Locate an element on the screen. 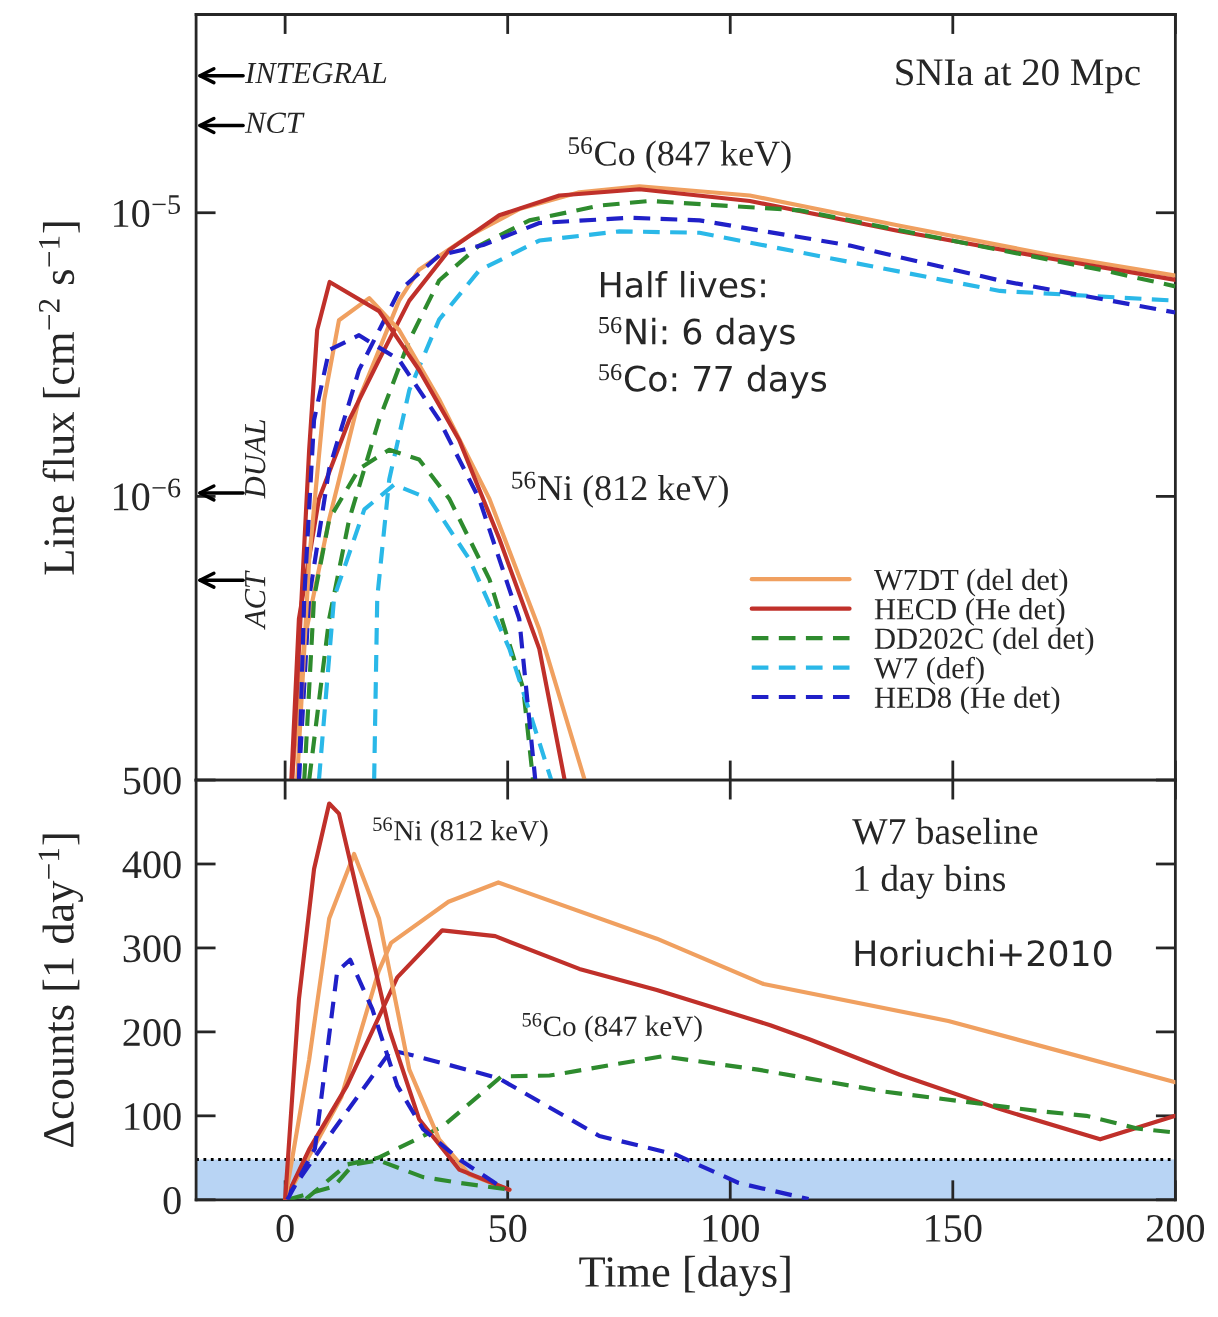 This screenshot has width=1218, height=1317. y-tick-label: 500 is located at coordinates (152, 781).